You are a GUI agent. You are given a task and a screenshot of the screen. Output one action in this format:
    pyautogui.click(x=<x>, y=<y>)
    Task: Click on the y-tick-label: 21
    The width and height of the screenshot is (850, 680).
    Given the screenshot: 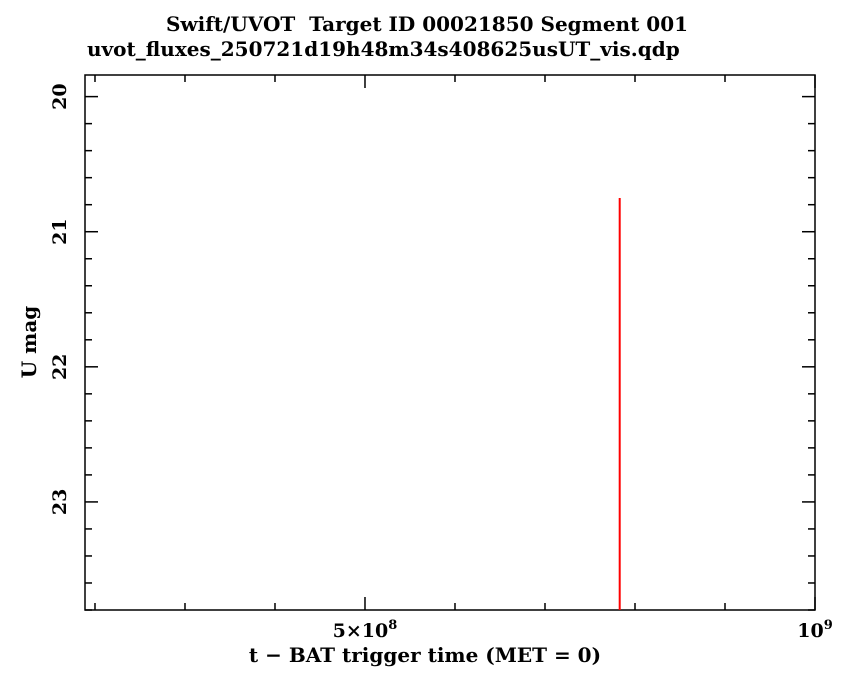 What is the action you would take?
    pyautogui.click(x=60, y=231)
    